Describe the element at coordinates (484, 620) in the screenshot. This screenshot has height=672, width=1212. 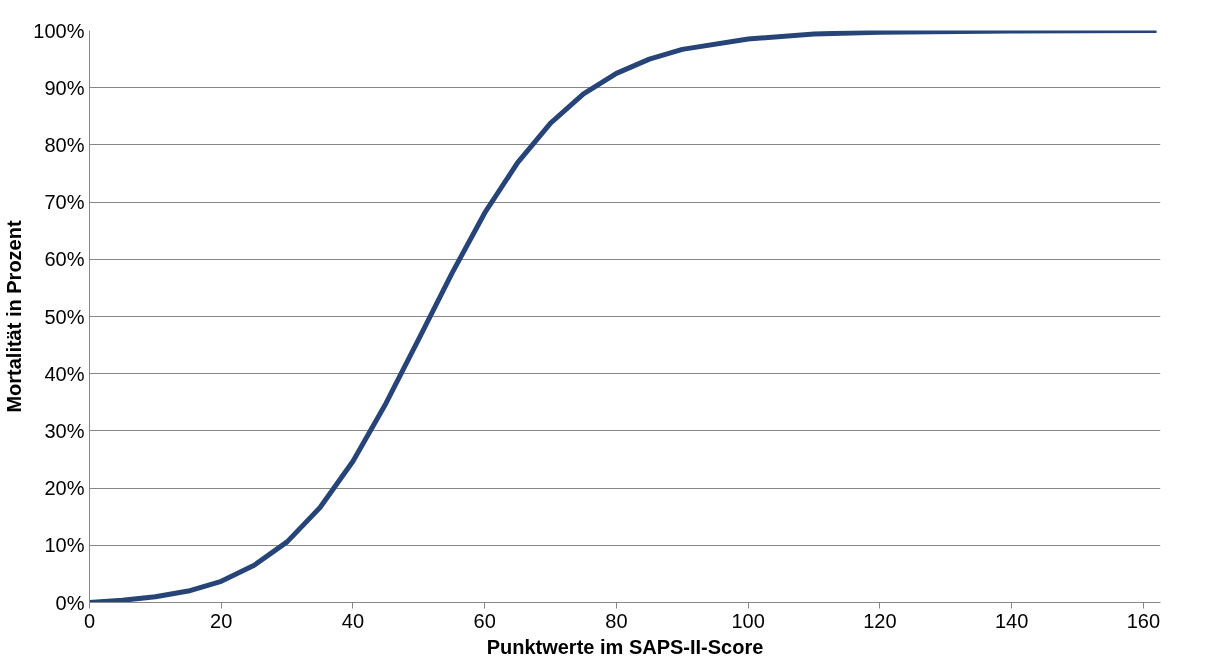
I see `x-tick-label: 60` at that location.